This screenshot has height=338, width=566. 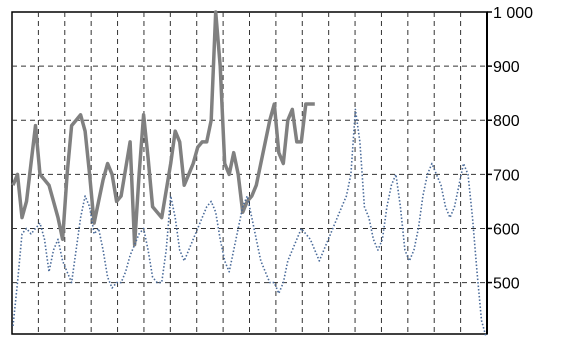 I want to click on y-tick-label: 800, so click(x=506, y=121).